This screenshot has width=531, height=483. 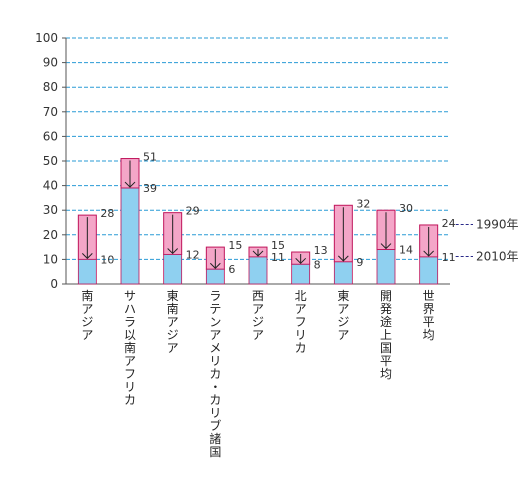 I want to click on category-label: 南アジア, so click(x=87, y=315).